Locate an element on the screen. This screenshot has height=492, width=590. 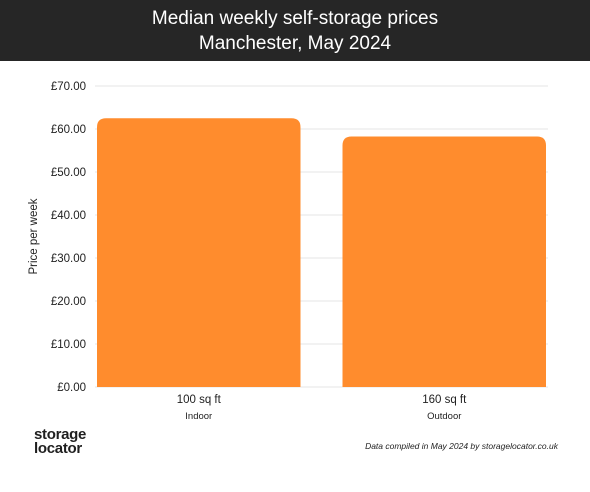
y-tick-label: £30.00 is located at coordinates (68, 259).